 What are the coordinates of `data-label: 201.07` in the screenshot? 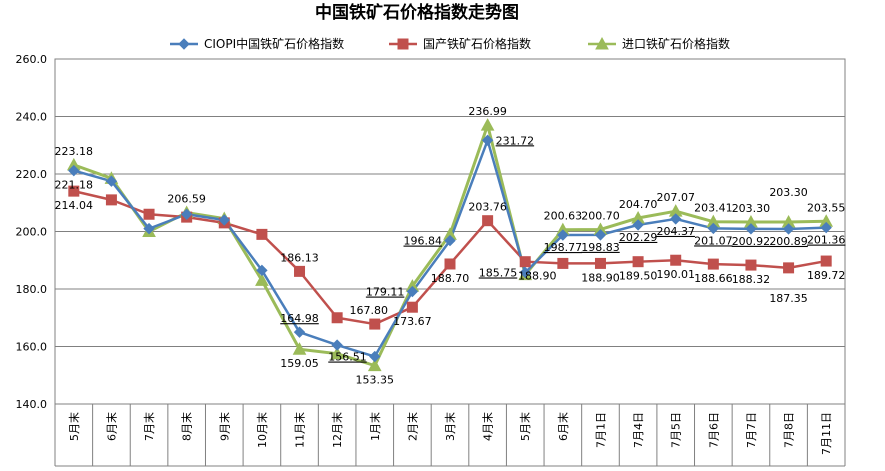 It's located at (713, 240).